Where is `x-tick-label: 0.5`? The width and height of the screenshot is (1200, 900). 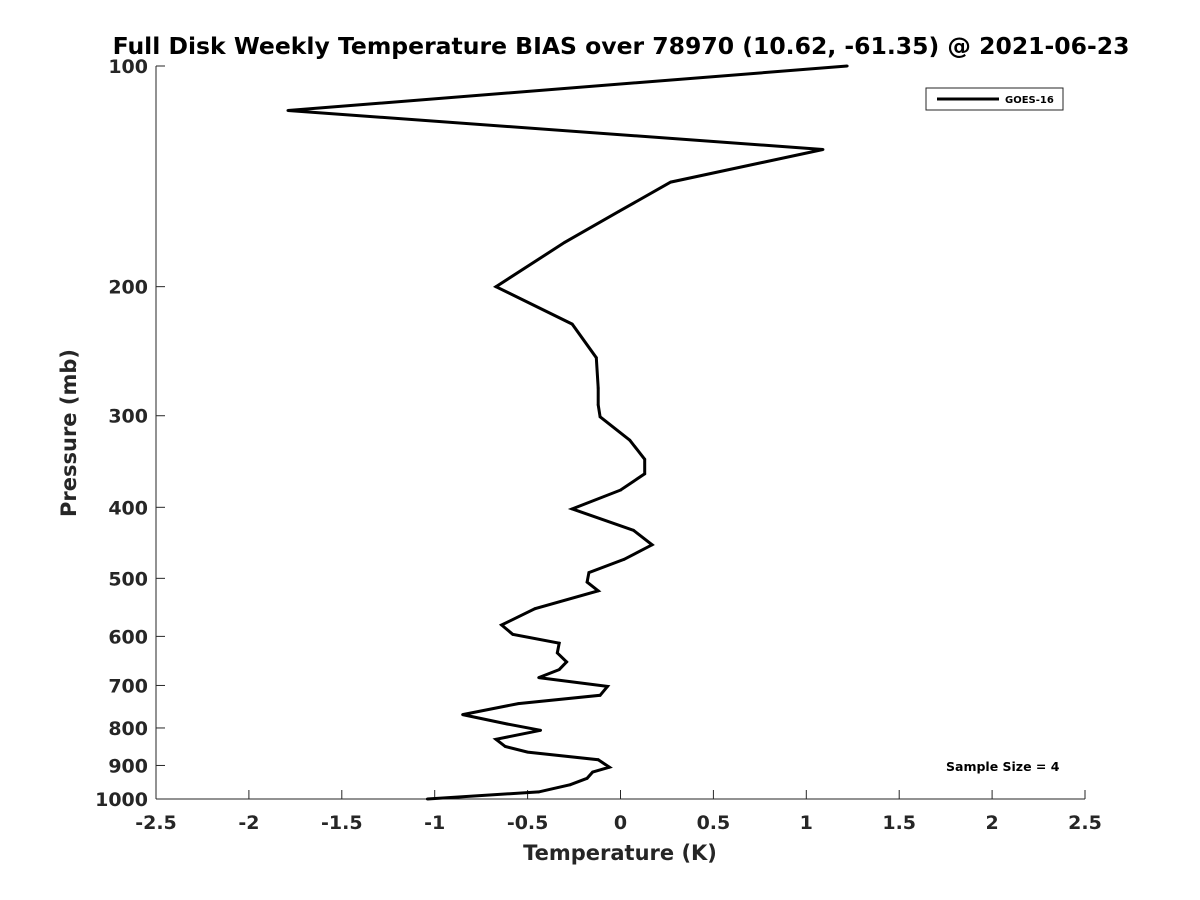
x-tick-label: 0.5 is located at coordinates (714, 823).